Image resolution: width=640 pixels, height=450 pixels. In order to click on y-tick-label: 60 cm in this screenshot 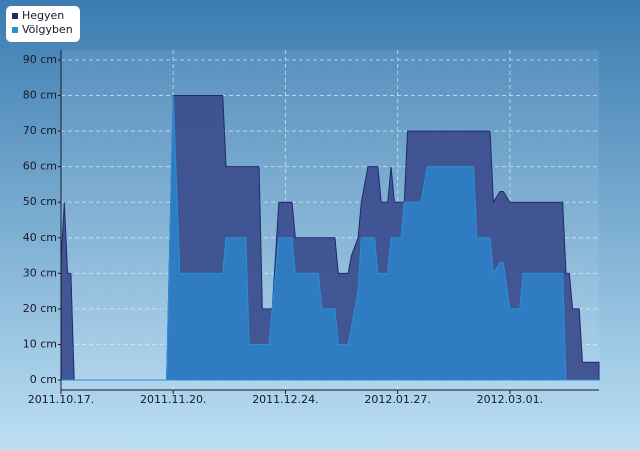, I will do `click(40, 166)`.